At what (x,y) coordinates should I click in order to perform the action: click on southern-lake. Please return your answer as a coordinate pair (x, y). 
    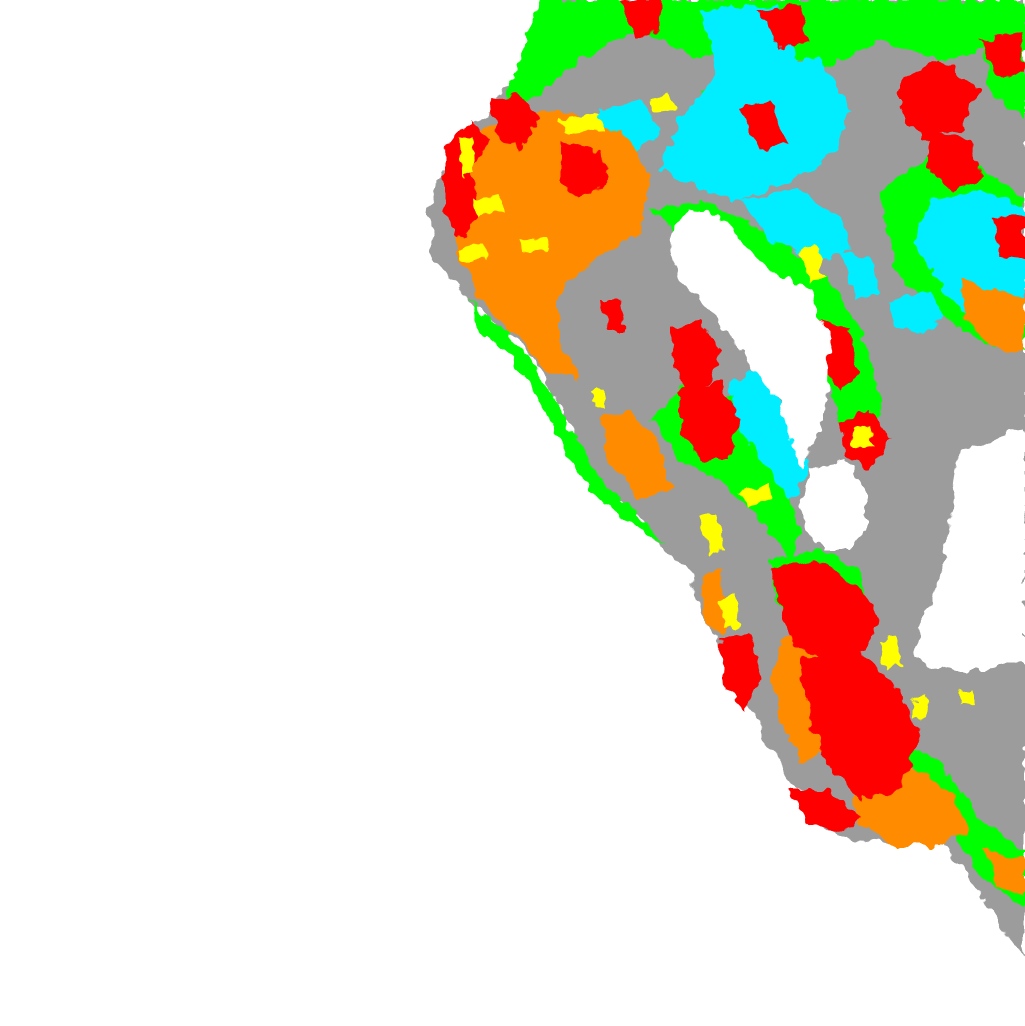
    Looking at the image, I should click on (832, 505).